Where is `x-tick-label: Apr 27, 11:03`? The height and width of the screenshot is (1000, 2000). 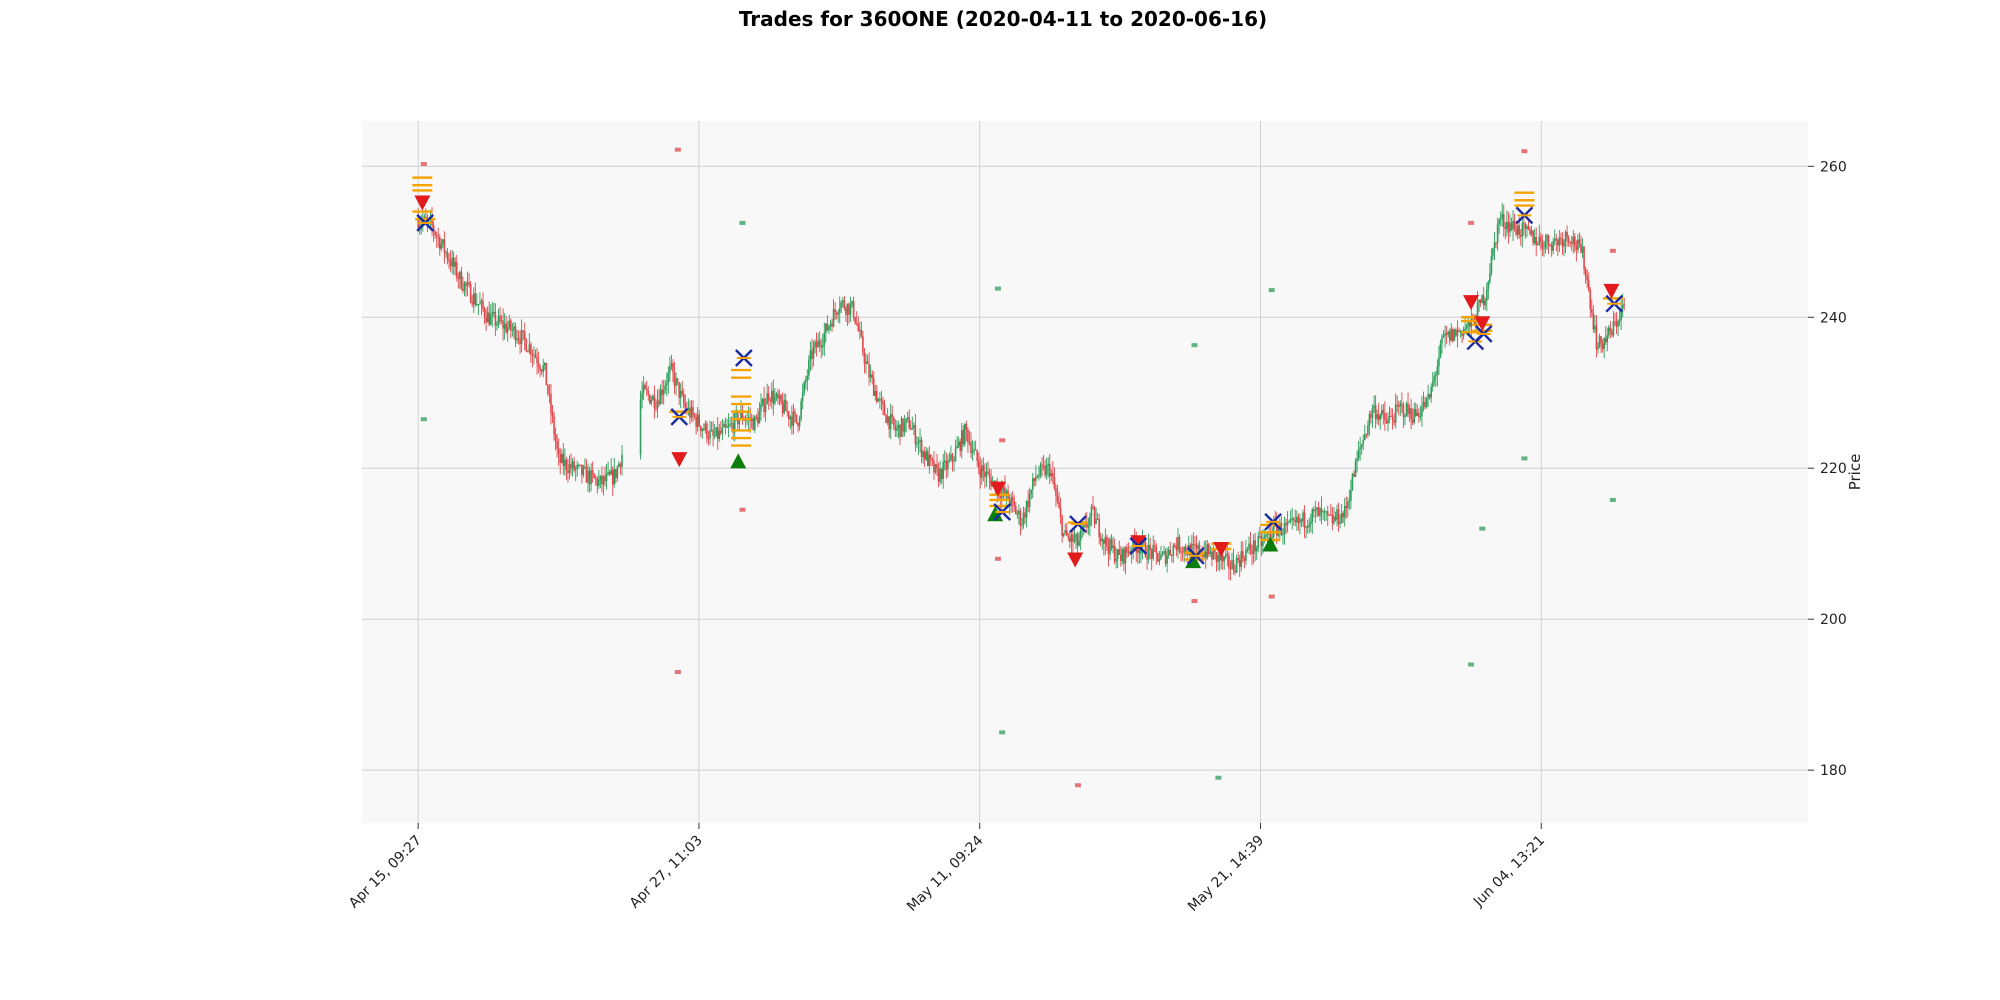
x-tick-label: Apr 27, 11:03 is located at coordinates (666, 872).